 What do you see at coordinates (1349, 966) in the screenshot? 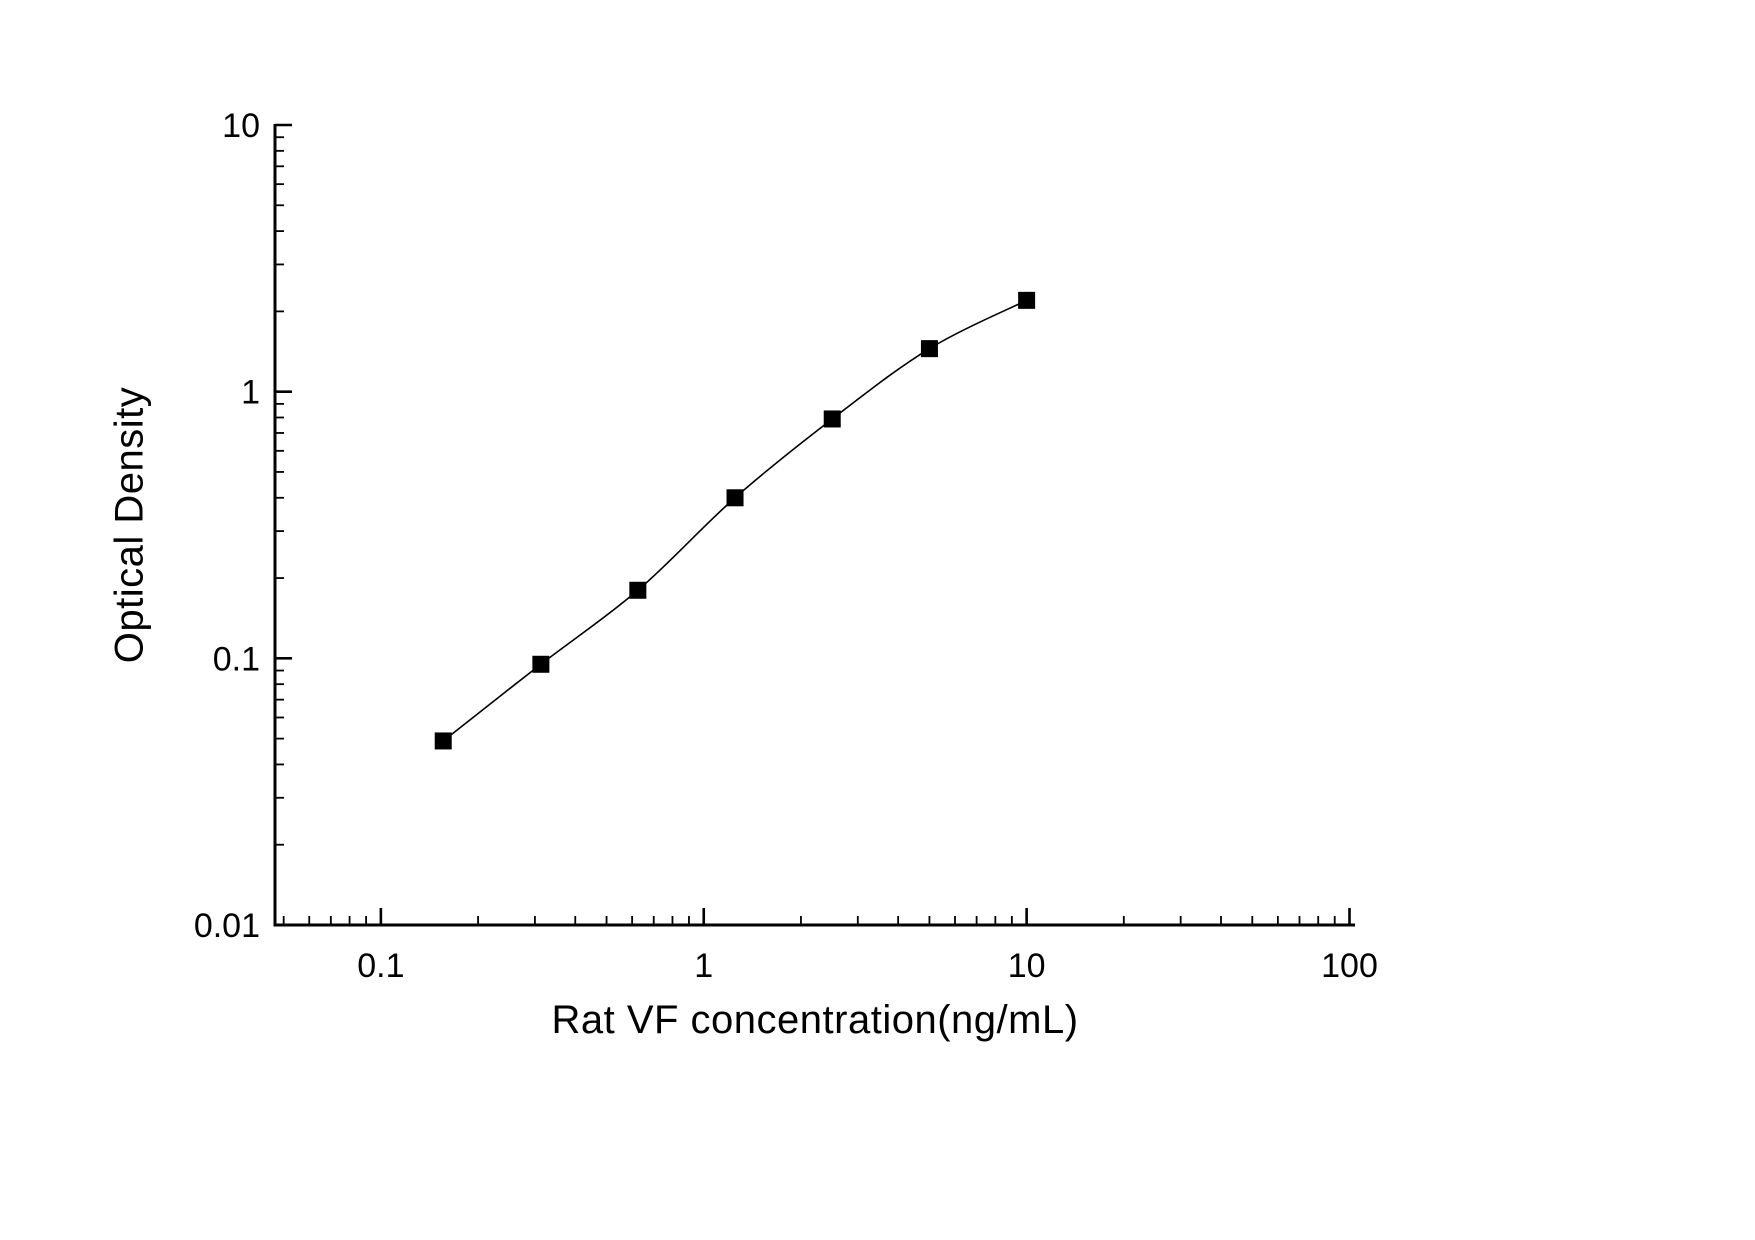
I see `x-tick-label: 100` at bounding box center [1349, 966].